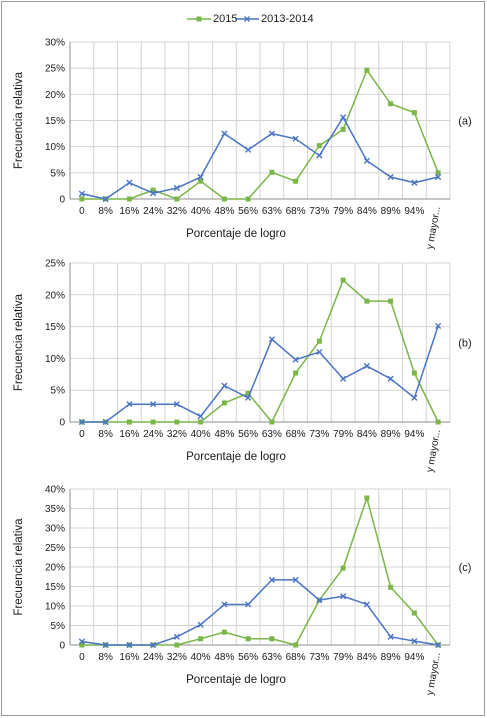 Image resolution: width=487 pixels, height=718 pixels. I want to click on x-axis-title: Porcentaje de logro, so click(236, 457).